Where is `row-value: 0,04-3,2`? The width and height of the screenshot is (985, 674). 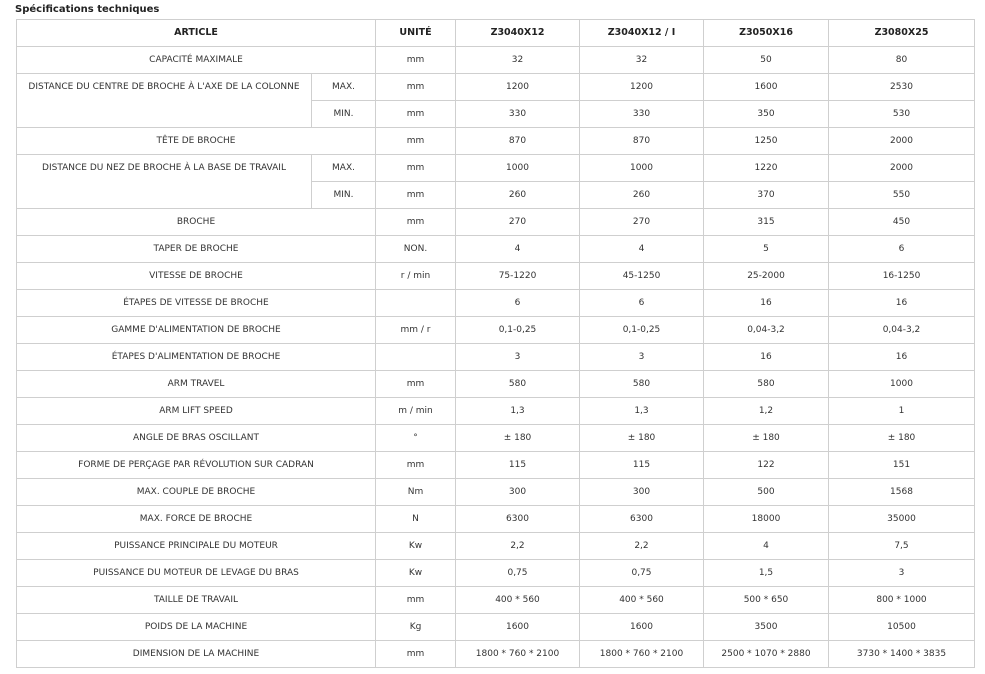 row-value: 0,04-3,2 is located at coordinates (901, 330).